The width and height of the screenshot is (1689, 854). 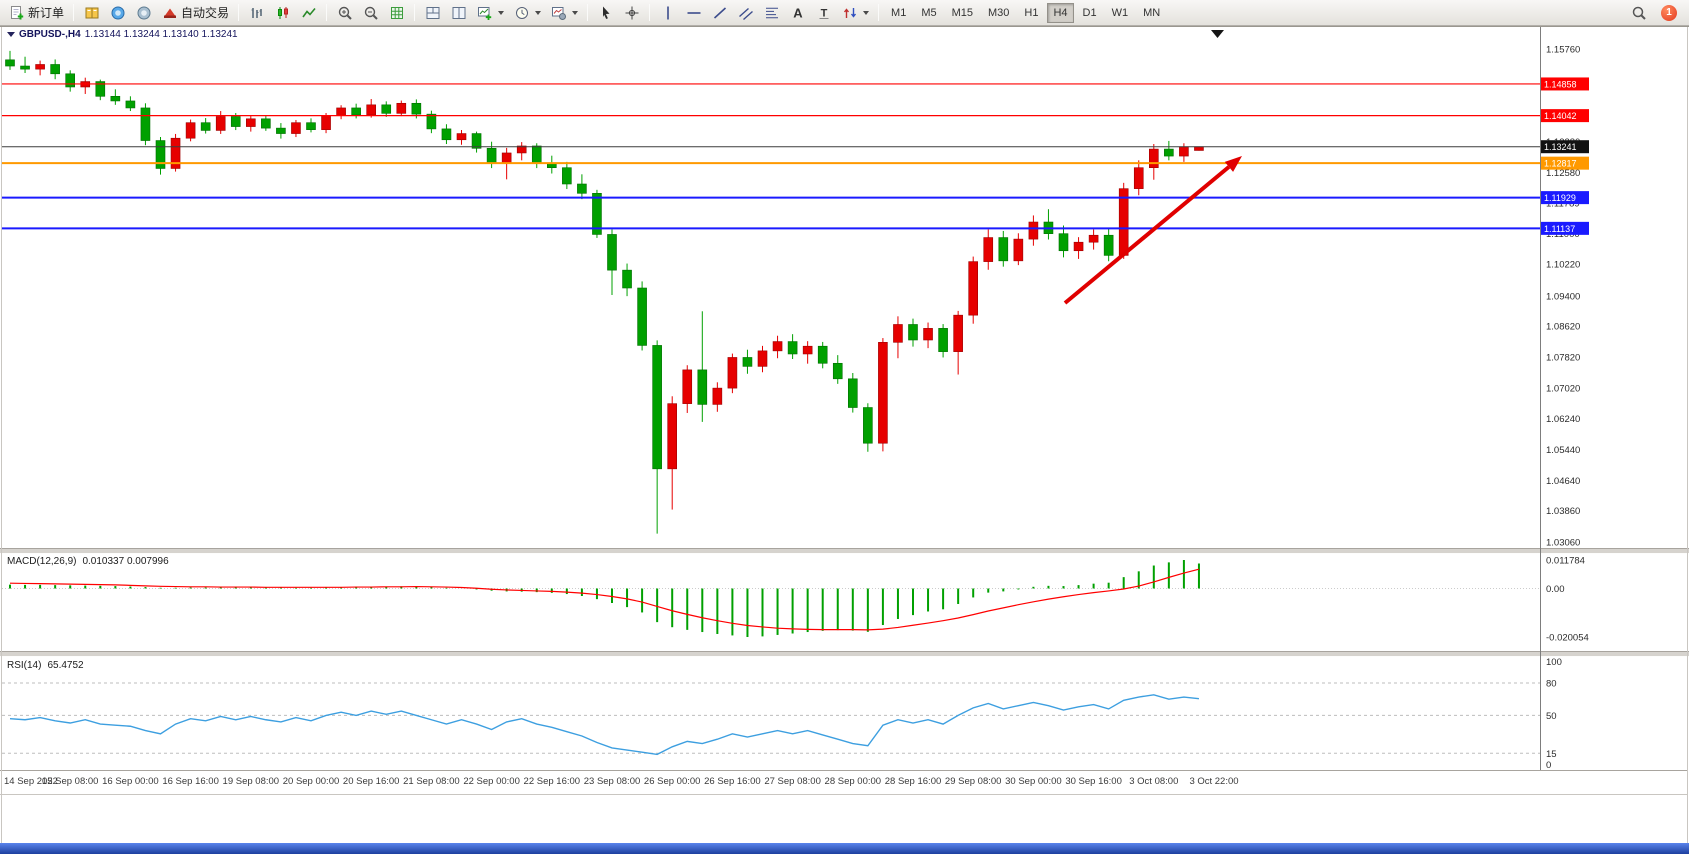 I want to click on textA-icon: A, so click(x=797, y=13).